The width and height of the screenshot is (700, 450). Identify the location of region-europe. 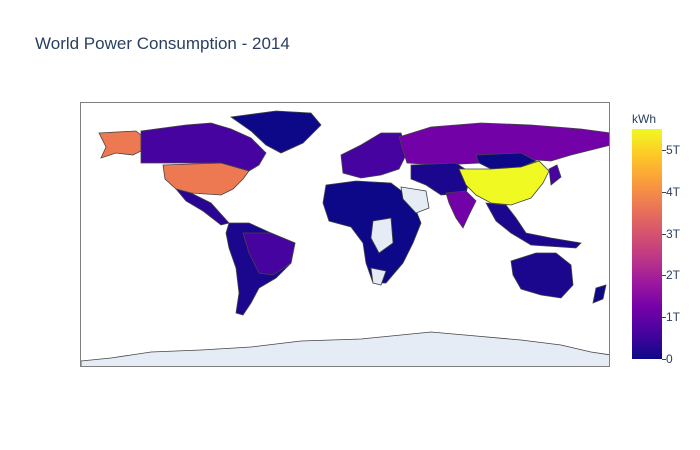
(374, 155).